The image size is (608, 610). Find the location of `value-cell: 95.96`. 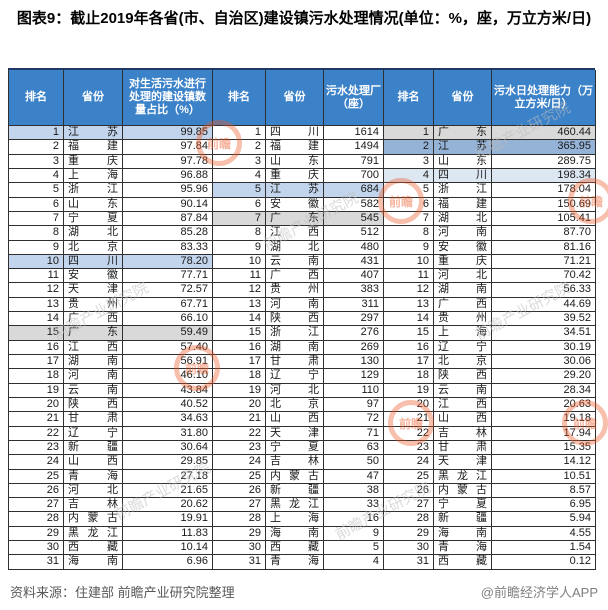

value-cell: 95.96 is located at coordinates (168, 190).